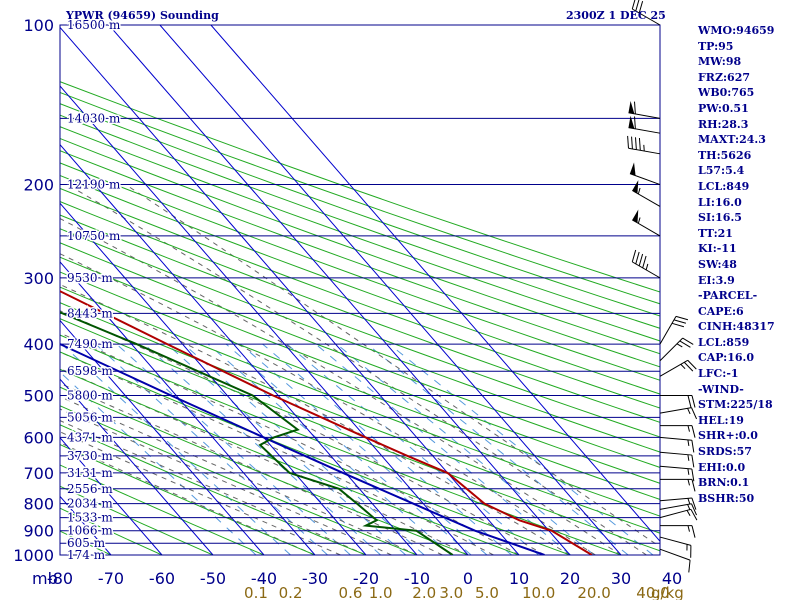 The height and width of the screenshot is (600, 800). What do you see at coordinates (38, 278) in the screenshot?
I see `pressure-tick-label: 300` at bounding box center [38, 278].